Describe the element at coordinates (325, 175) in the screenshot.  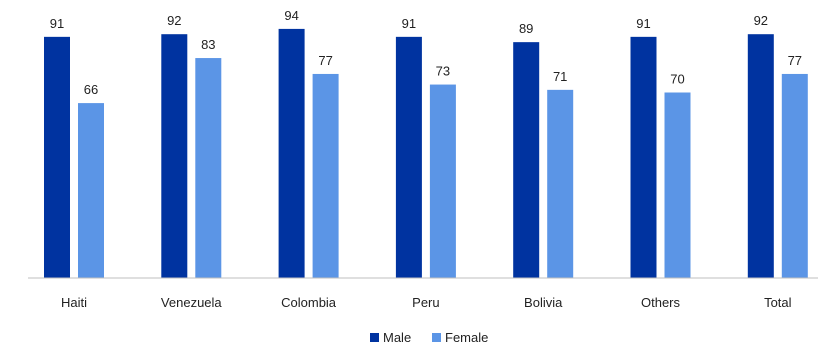
I see `bar-female-colombia` at that location.